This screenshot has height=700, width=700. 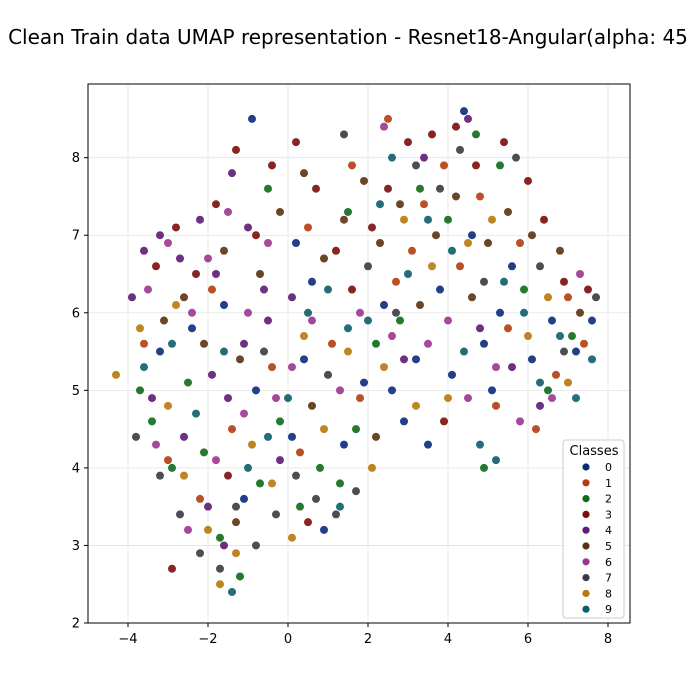 What do you see at coordinates (365, 635) in the screenshot?
I see `x-axis: −4 −2 0 2 4 6 8` at bounding box center [365, 635].